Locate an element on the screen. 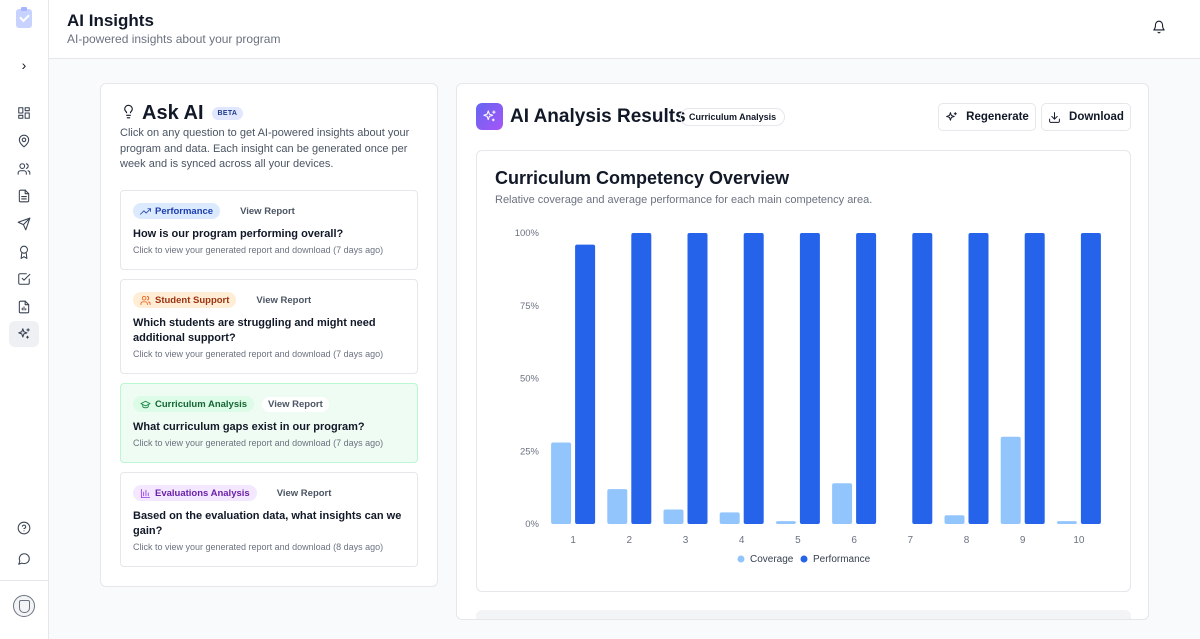 The height and width of the screenshot is (639, 1200). y-tick-label: 75% is located at coordinates (530, 306).